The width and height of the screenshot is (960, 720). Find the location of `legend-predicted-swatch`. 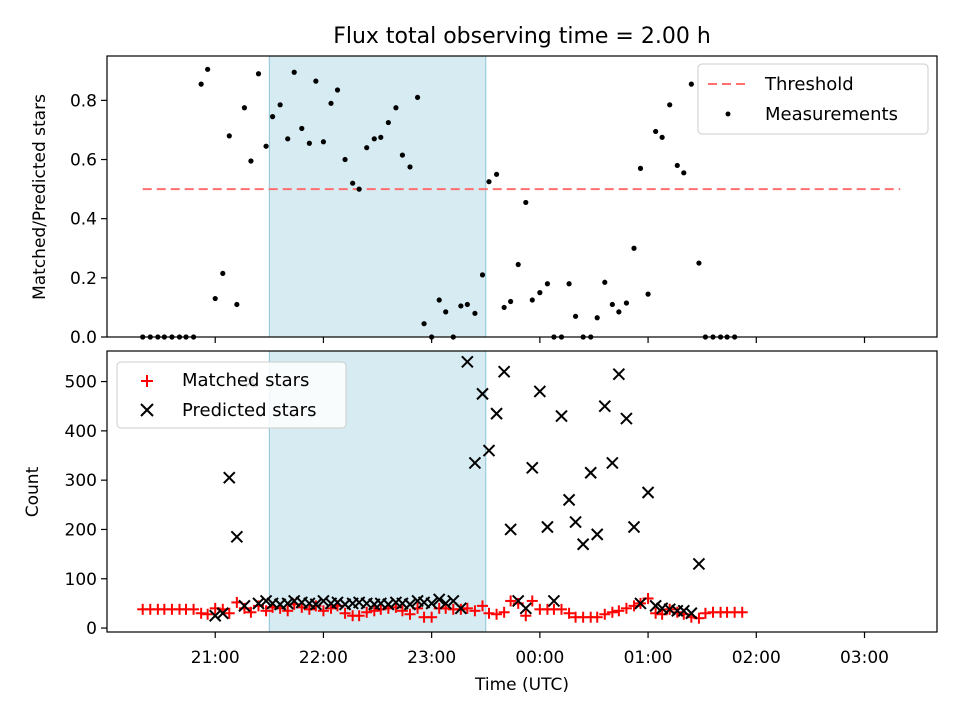

legend-predicted-swatch is located at coordinates (147, 410).